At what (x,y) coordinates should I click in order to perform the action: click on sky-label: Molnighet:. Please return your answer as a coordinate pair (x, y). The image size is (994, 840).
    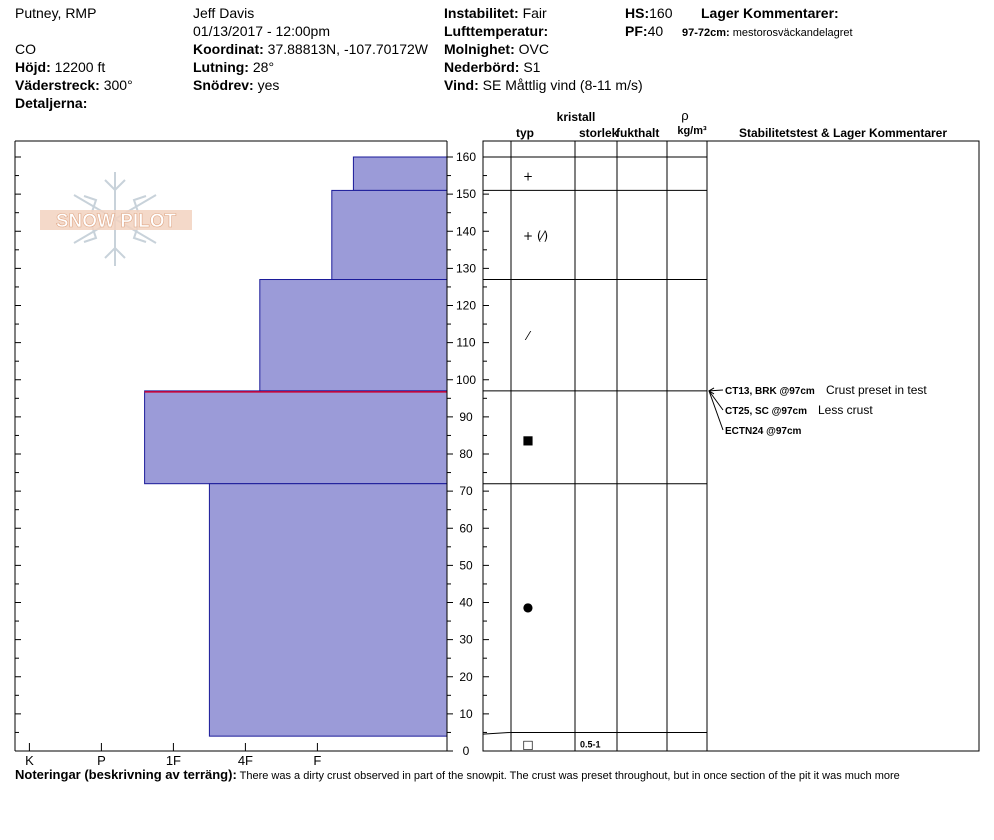
    Looking at the image, I should click on (479, 49).